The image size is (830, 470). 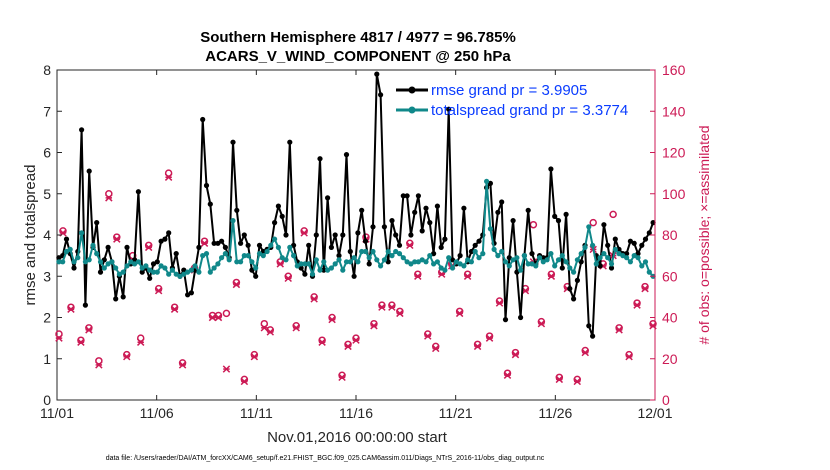 What do you see at coordinates (674, 194) in the screenshot?
I see `y-tick-label-right: 100` at bounding box center [674, 194].